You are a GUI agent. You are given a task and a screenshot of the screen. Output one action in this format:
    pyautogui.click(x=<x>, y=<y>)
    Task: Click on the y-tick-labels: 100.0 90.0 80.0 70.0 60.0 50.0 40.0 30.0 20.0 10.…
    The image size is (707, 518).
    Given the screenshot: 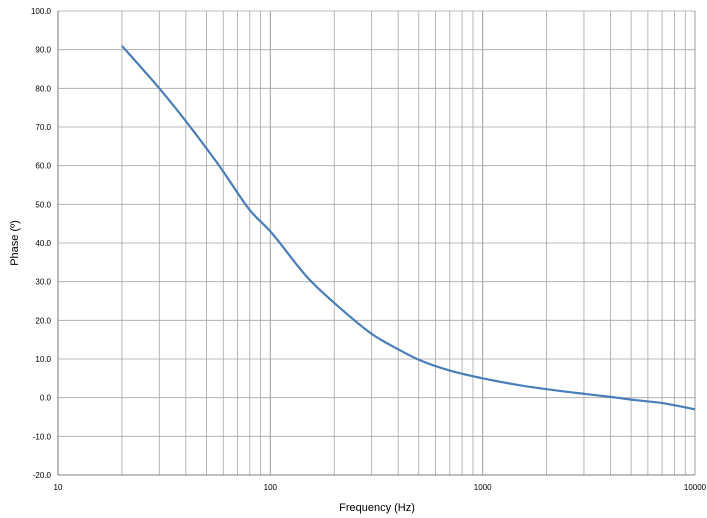 What is the action you would take?
    pyautogui.click(x=41, y=243)
    